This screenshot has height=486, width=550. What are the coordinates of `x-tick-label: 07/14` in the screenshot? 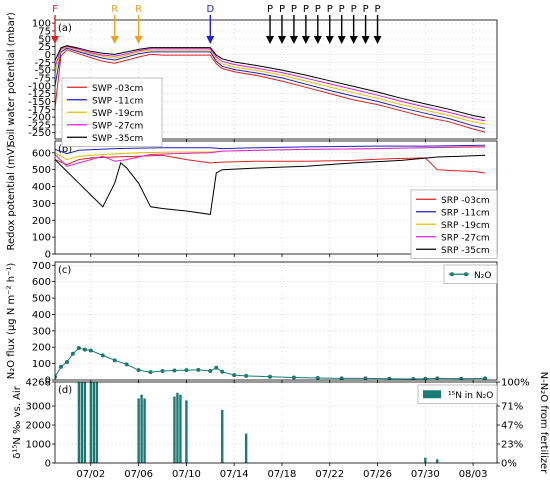 It's located at (234, 474).